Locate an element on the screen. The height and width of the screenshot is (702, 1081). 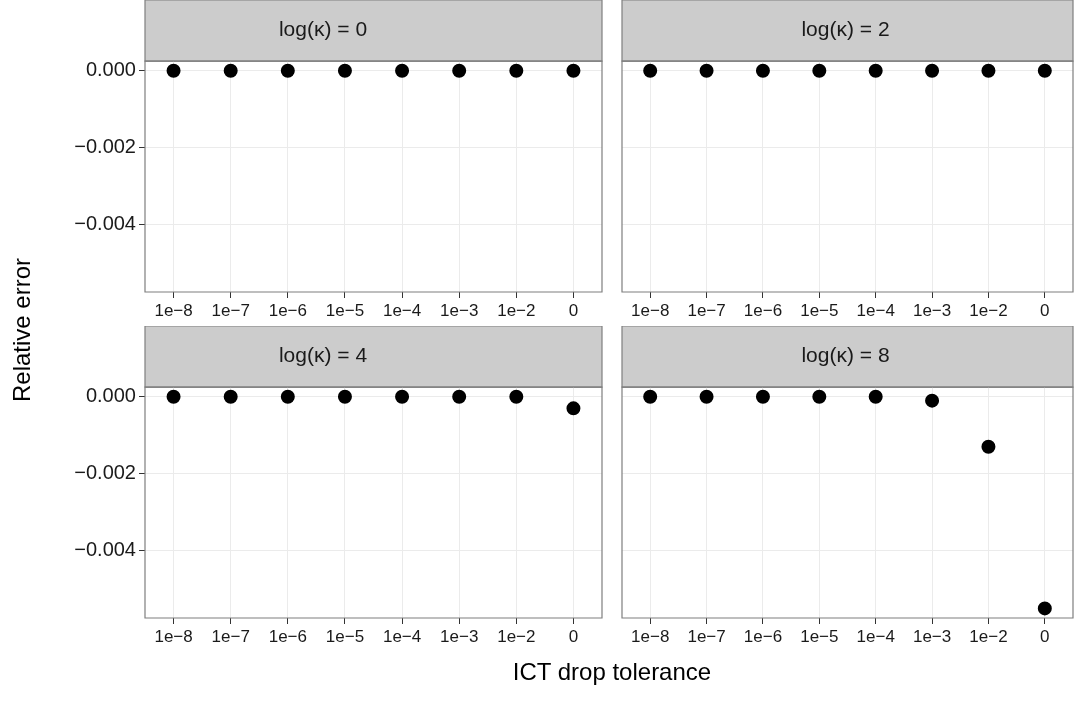
chart-title: log(κ) = 2 is located at coordinates (845, 29).